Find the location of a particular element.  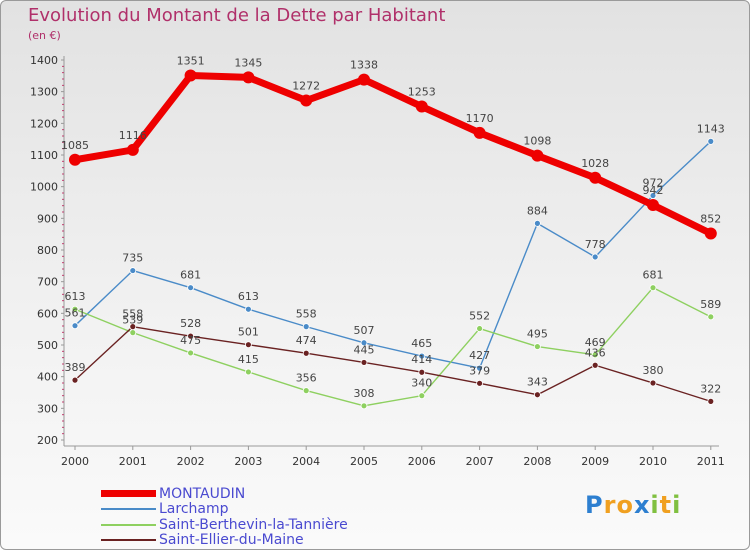

data-label: 415 is located at coordinates (248, 359).